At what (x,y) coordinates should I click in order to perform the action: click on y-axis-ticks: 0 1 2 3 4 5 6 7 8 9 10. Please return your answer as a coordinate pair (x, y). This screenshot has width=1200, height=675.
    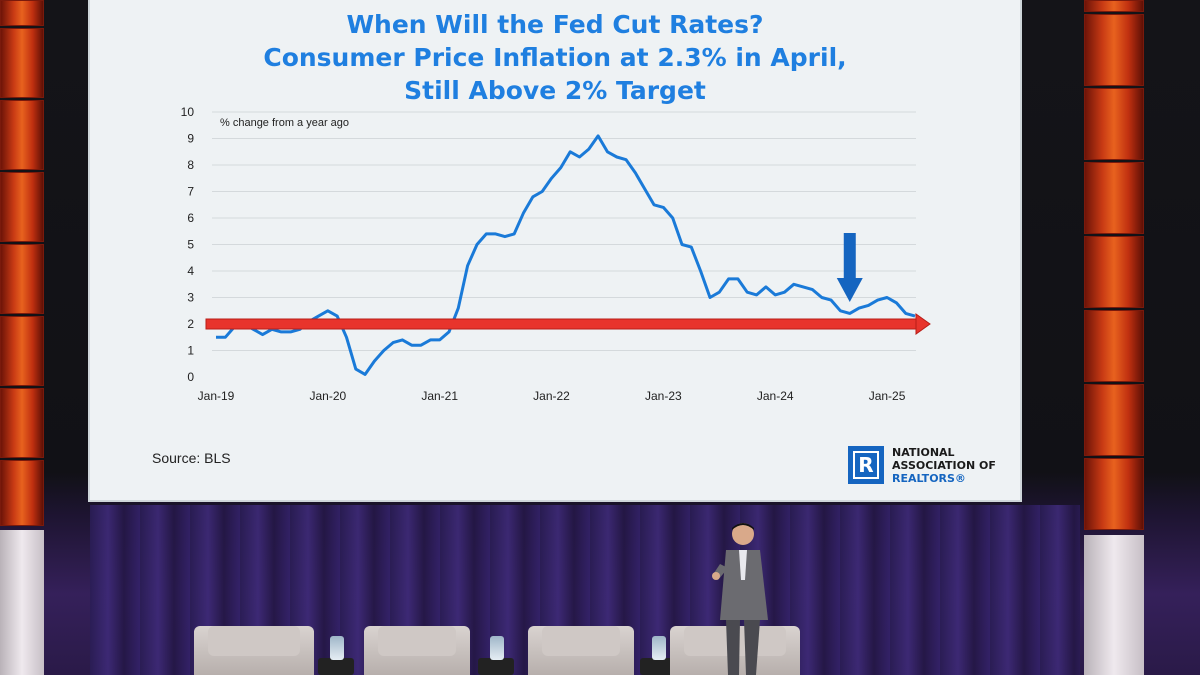
    Looking at the image, I should click on (188, 244).